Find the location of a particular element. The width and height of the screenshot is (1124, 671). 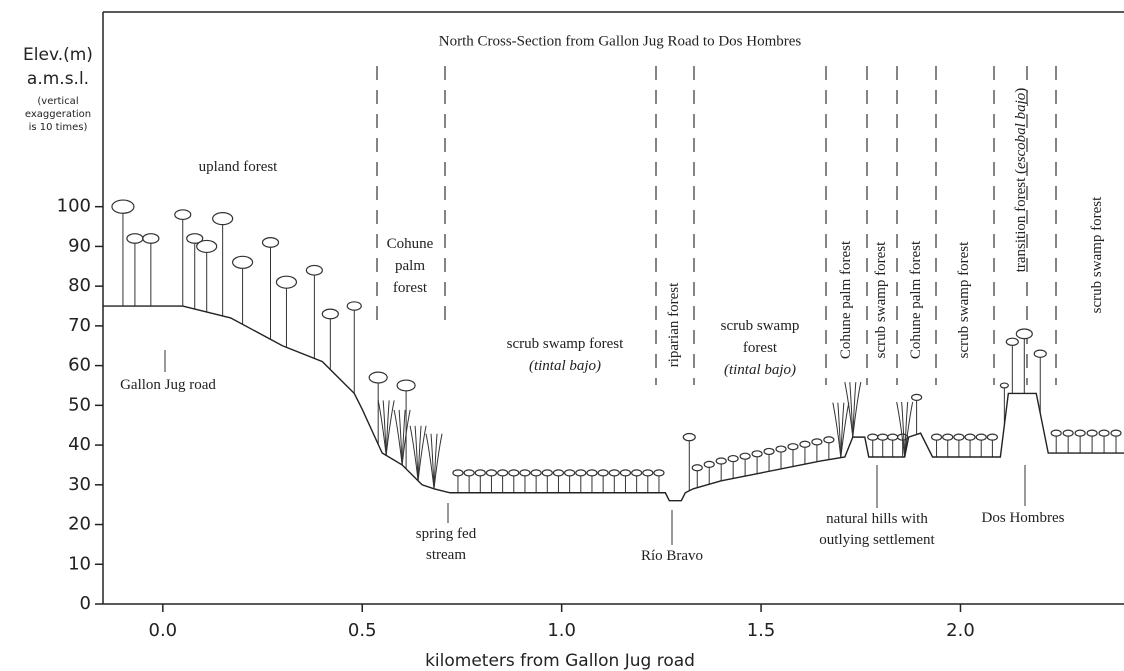

y-tick-label: 40 is located at coordinates (79, 444).